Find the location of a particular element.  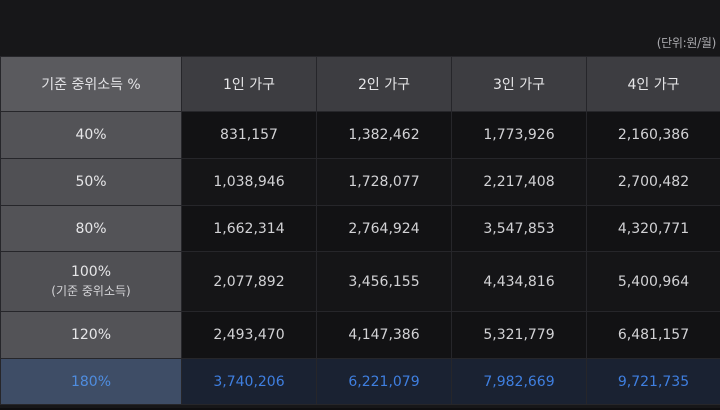

table-cell: 4,320,771 is located at coordinates (653, 228).